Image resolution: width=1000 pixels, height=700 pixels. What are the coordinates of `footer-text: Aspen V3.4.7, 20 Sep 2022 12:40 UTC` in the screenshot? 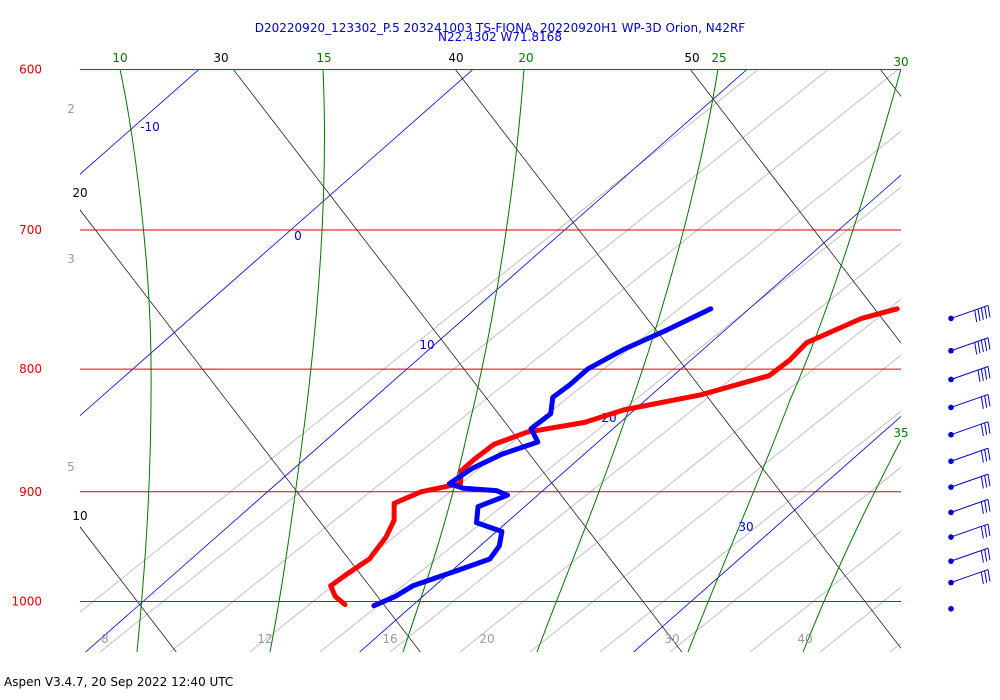 It's located at (119, 682).